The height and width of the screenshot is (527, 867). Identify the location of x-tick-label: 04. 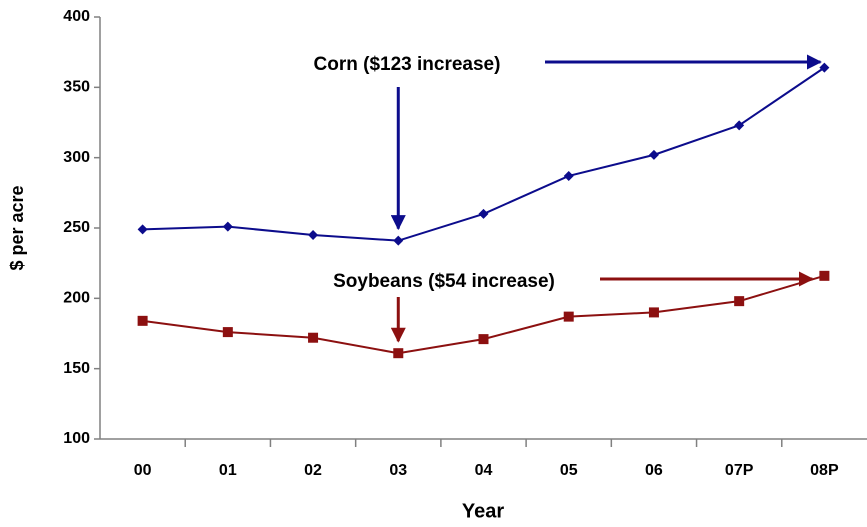
(484, 470).